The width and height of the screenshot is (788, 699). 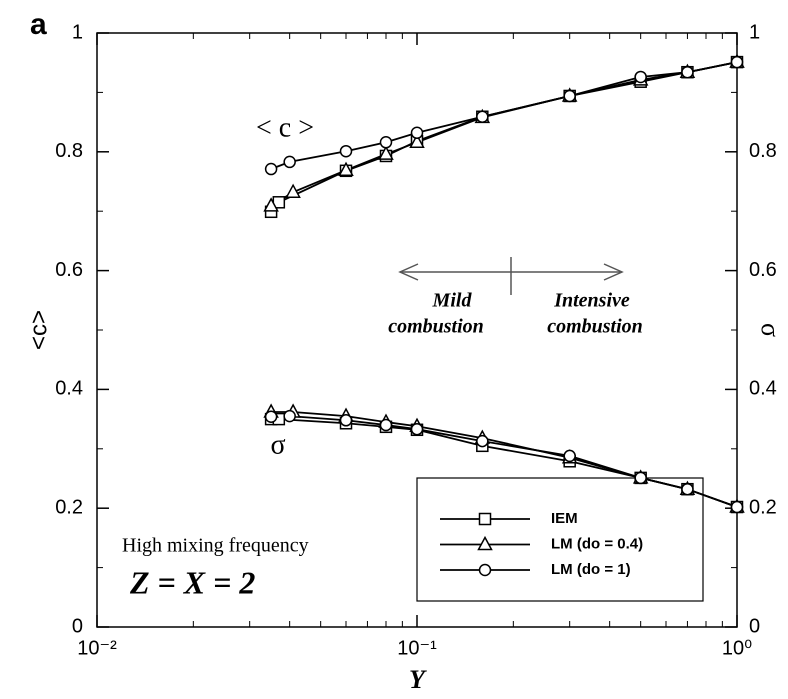 I want to click on y2-tick-label: 0.4, so click(x=763, y=389).